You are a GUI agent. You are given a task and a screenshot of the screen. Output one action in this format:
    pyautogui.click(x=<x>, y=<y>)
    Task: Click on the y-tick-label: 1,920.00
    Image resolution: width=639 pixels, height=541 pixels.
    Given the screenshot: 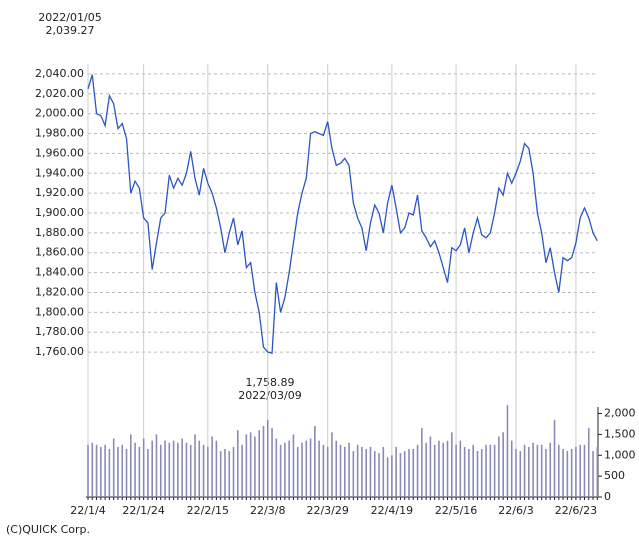 What is the action you would take?
    pyautogui.click(x=59, y=192)
    